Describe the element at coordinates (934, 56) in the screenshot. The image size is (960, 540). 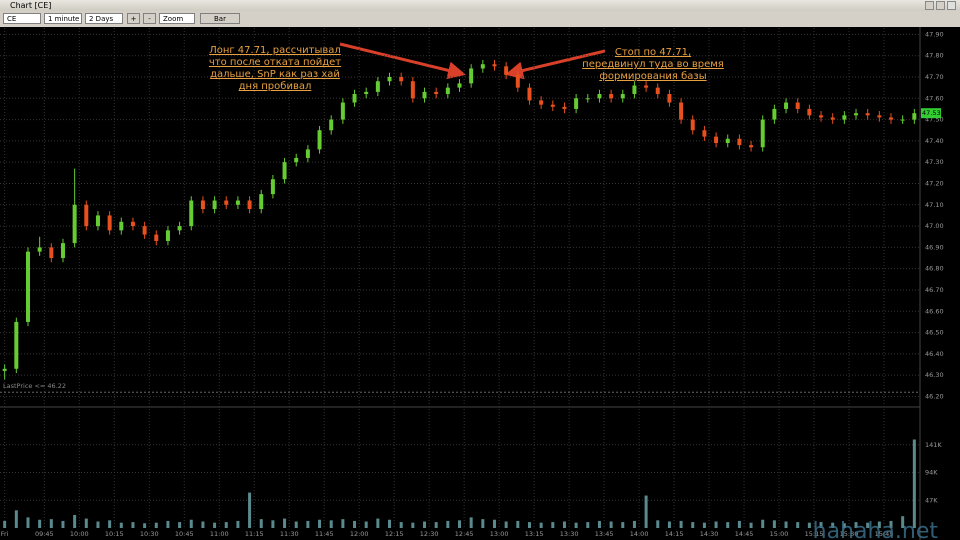
I see `y-tick-label: 47.80` at that location.